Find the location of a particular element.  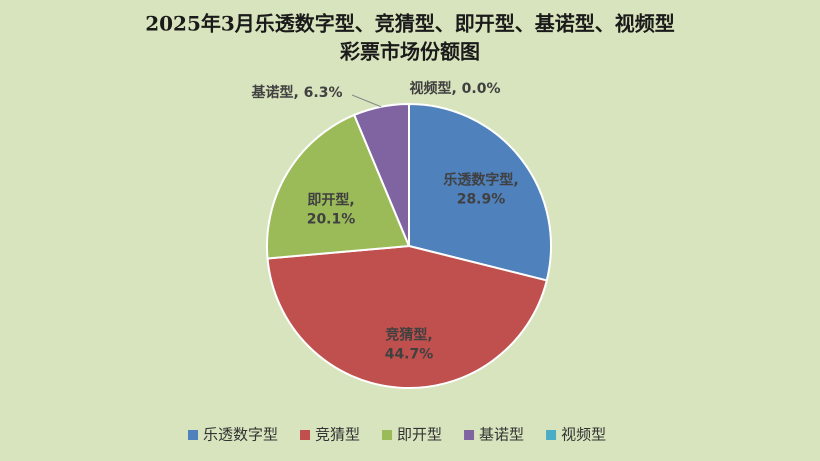

leader-line is located at coordinates (366, 101).